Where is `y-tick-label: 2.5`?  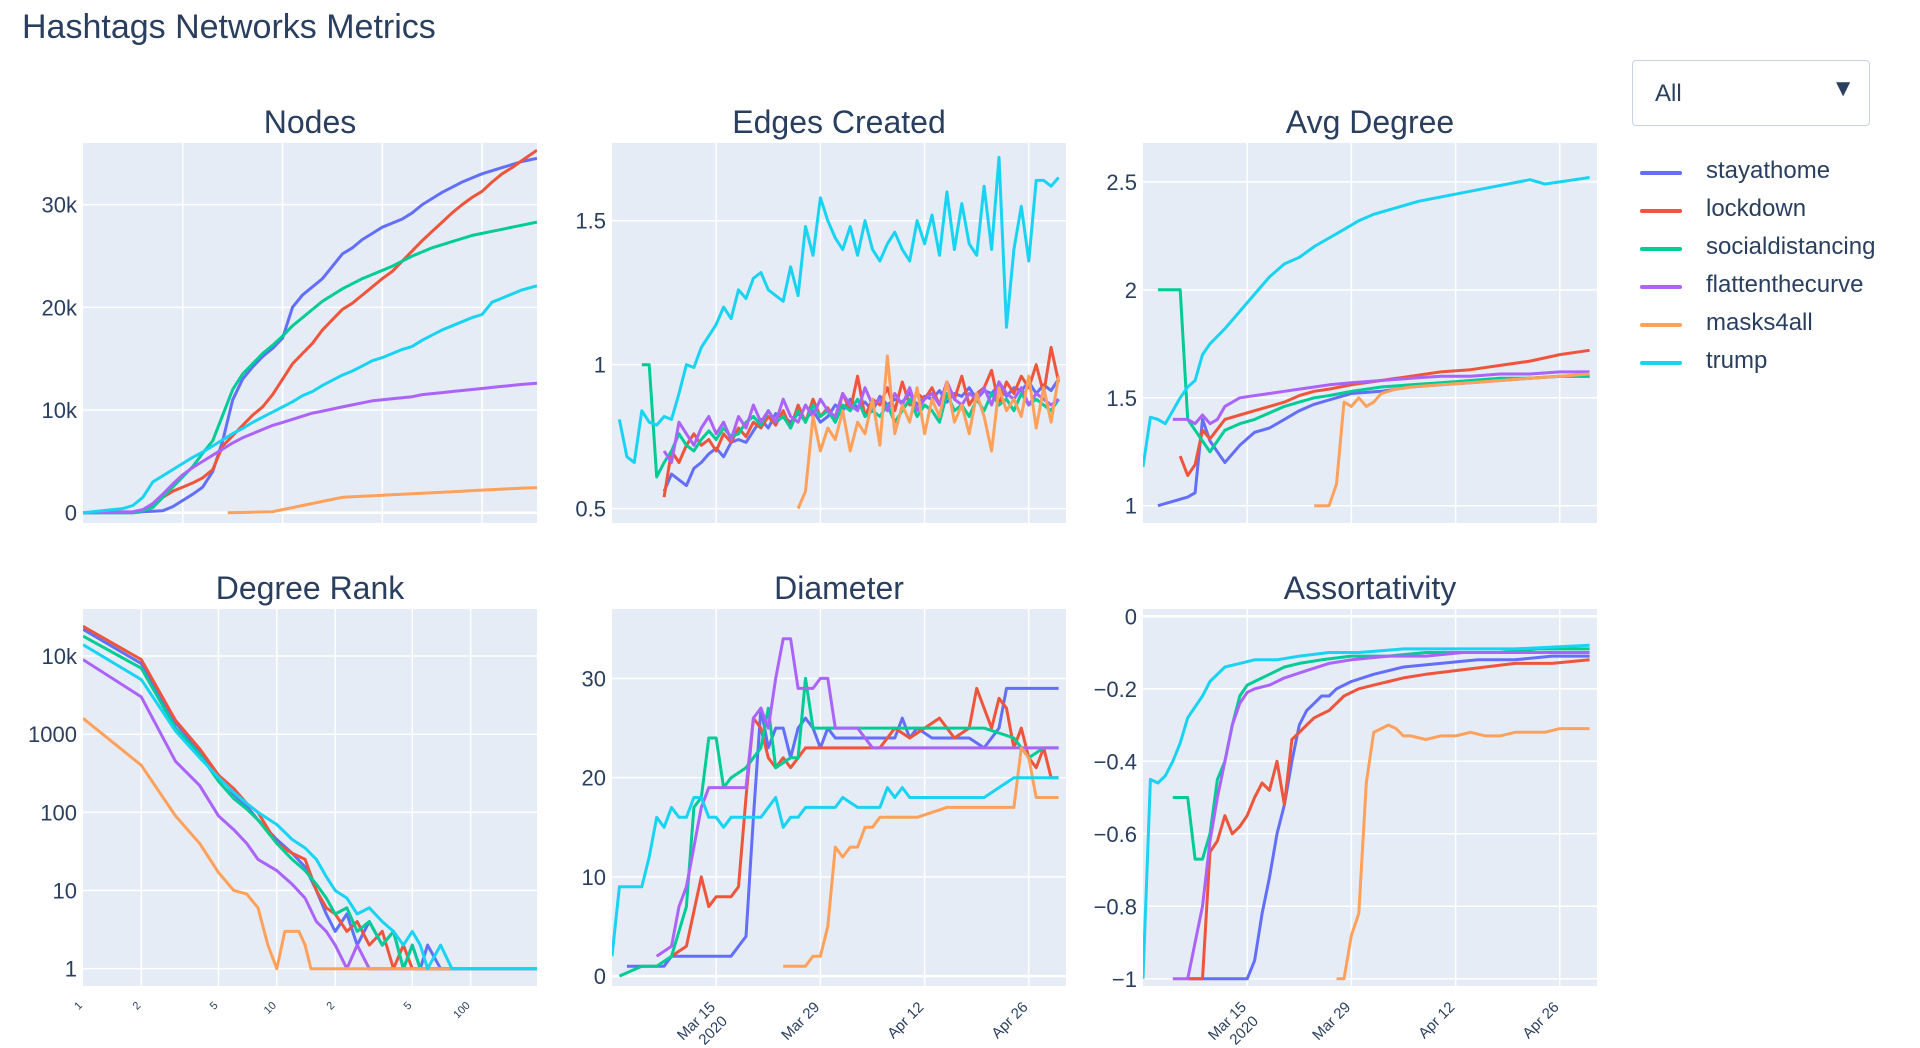
y-tick-label: 2.5 is located at coordinates (1121, 182).